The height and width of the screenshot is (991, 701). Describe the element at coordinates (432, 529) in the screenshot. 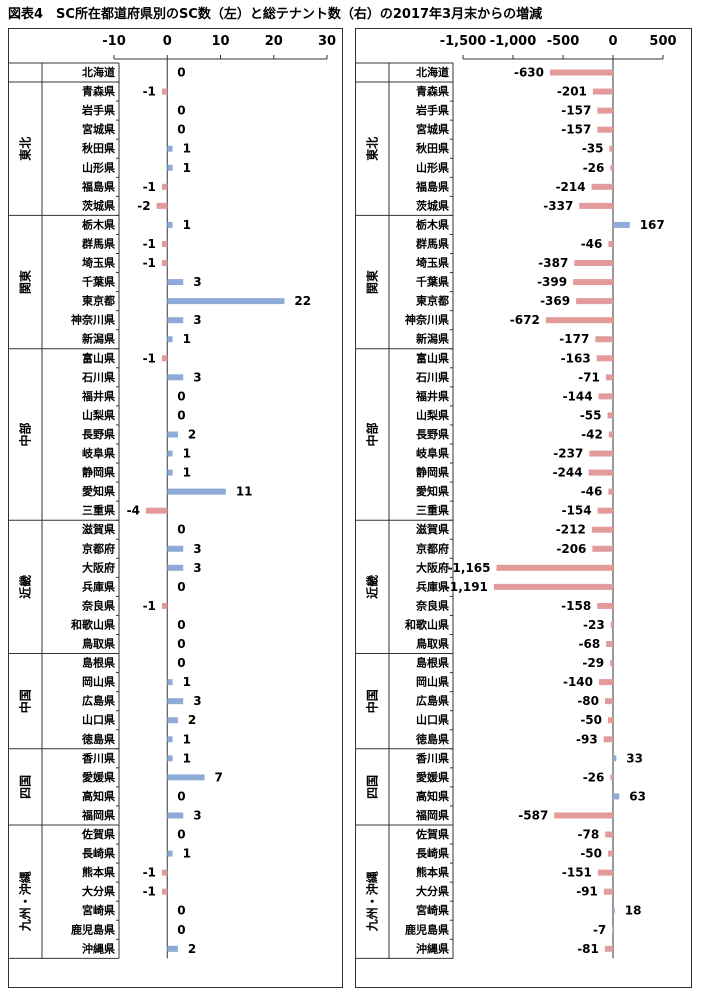

I see `tenant-category-label: 滋賀県` at that location.